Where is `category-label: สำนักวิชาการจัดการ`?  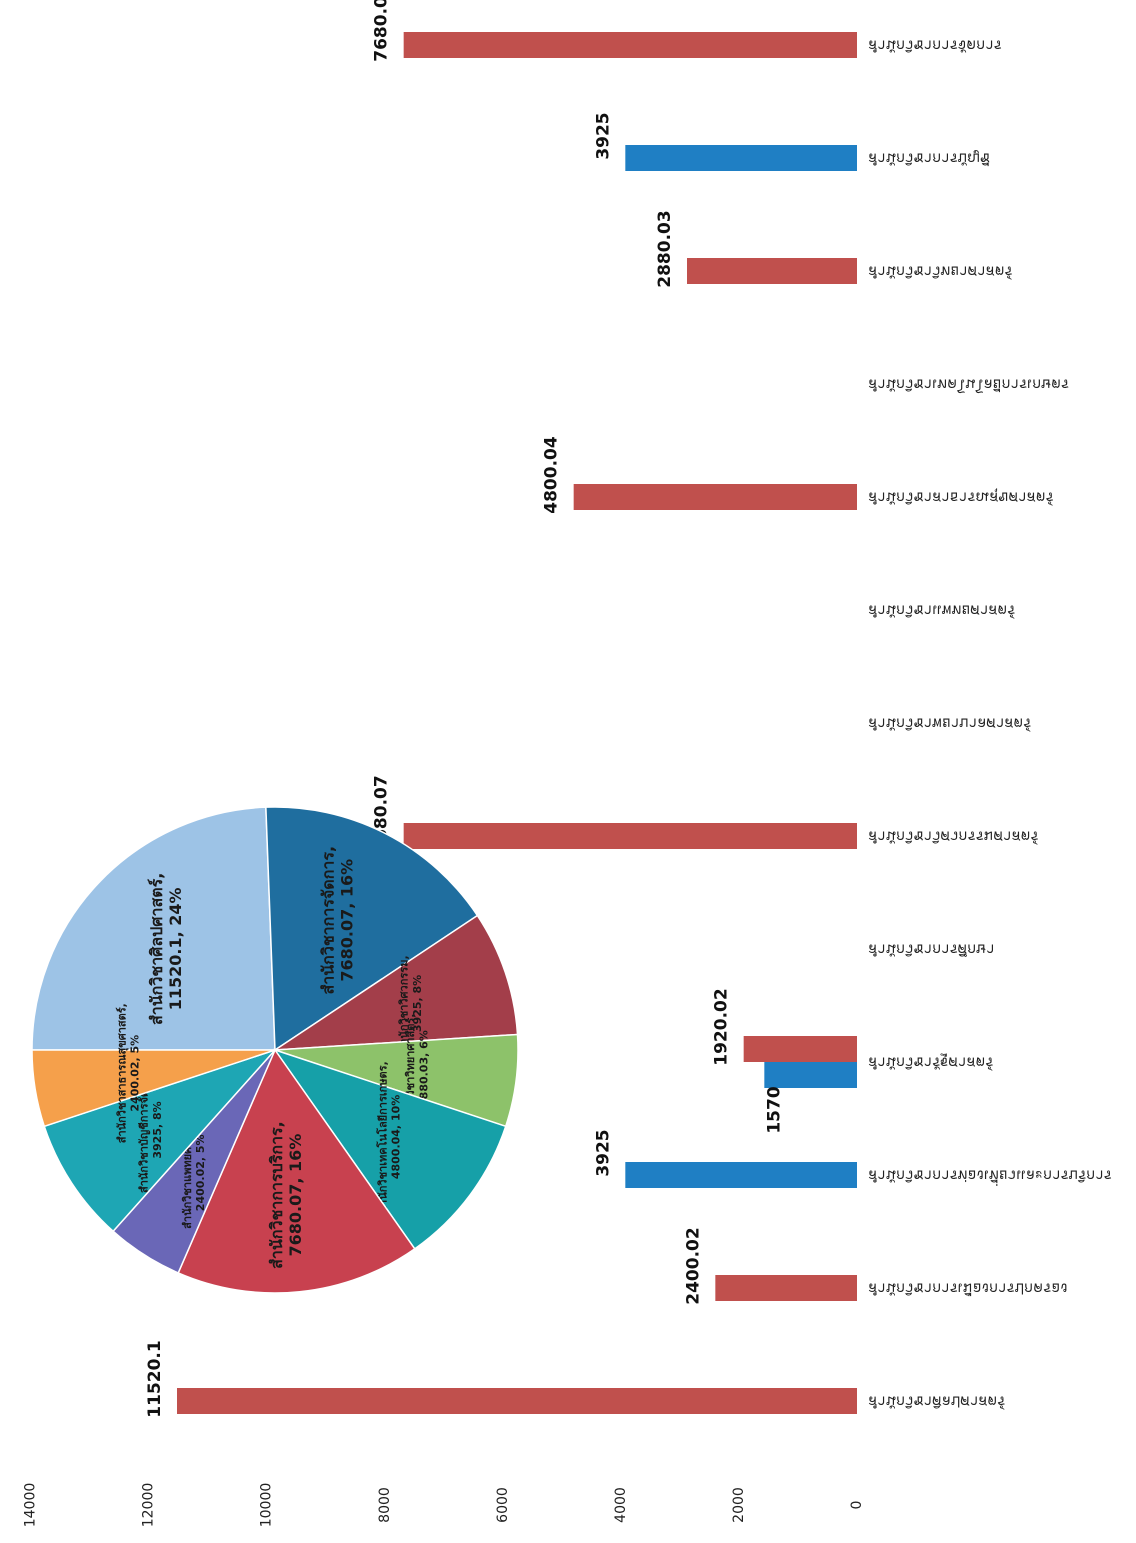 category-label: สำนักวิชาการจัดการ is located at coordinates (935, 46).